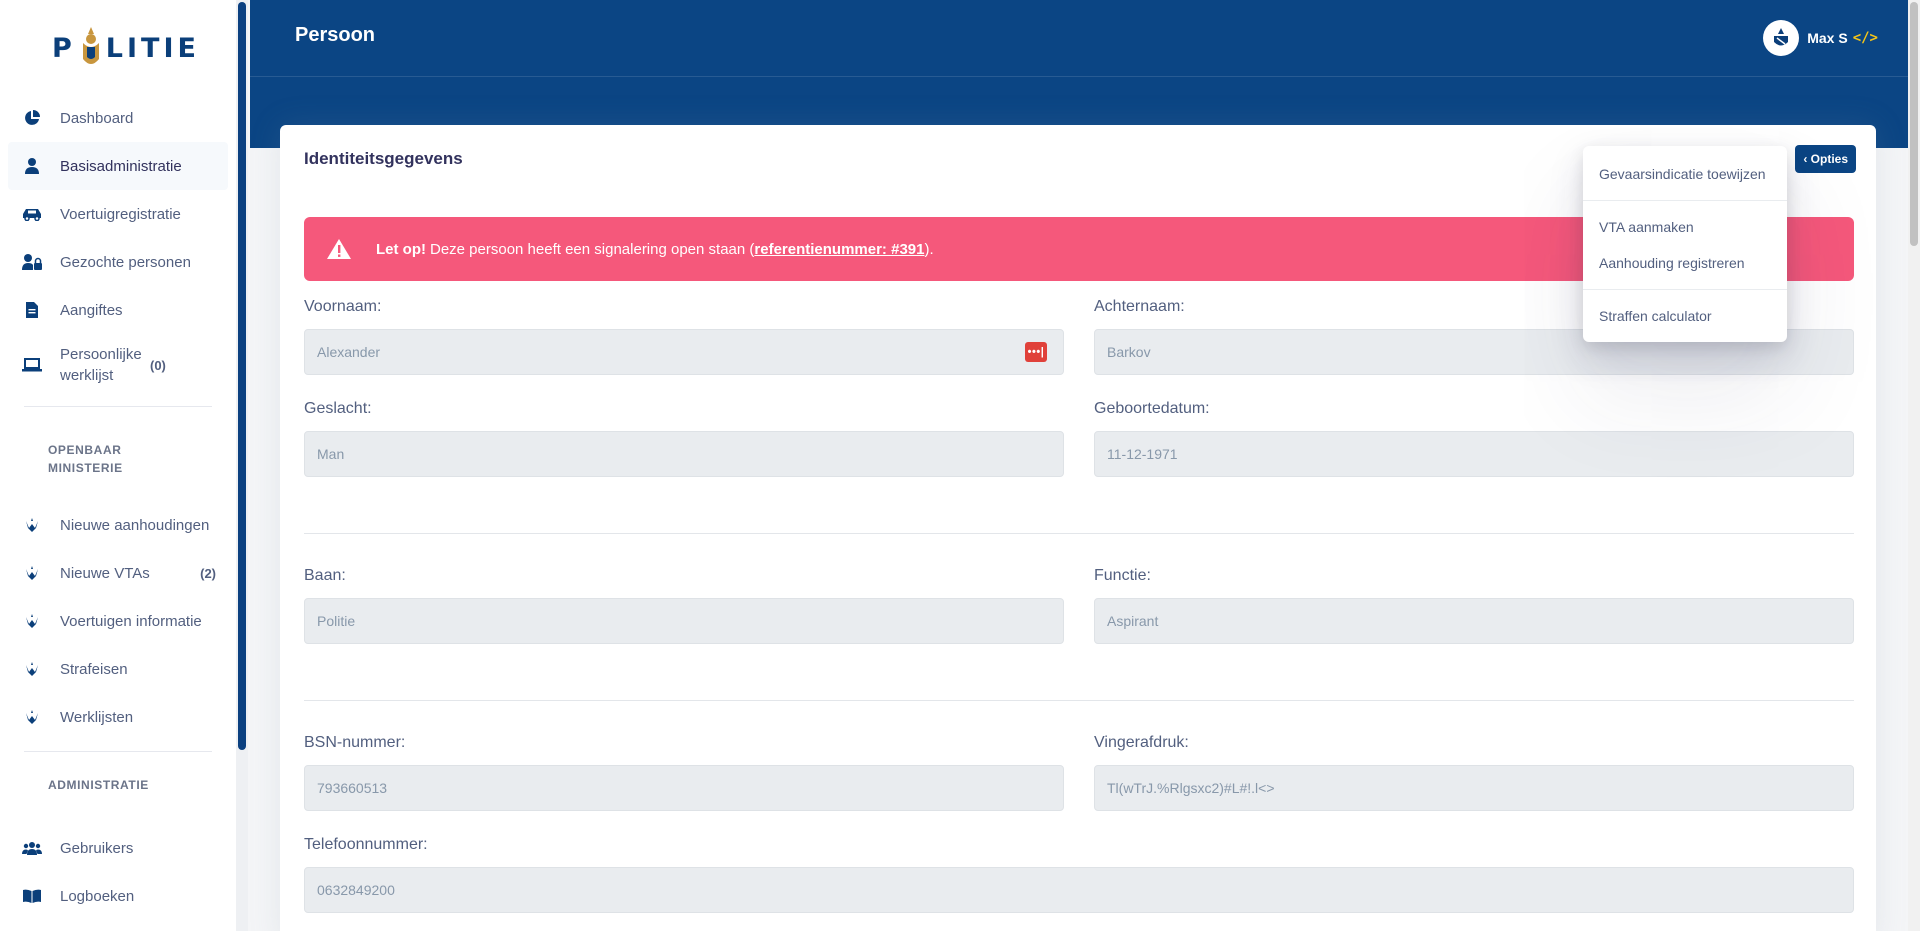  Describe the element at coordinates (1122, 575) in the screenshot. I see `functie-label: Functie:` at that location.